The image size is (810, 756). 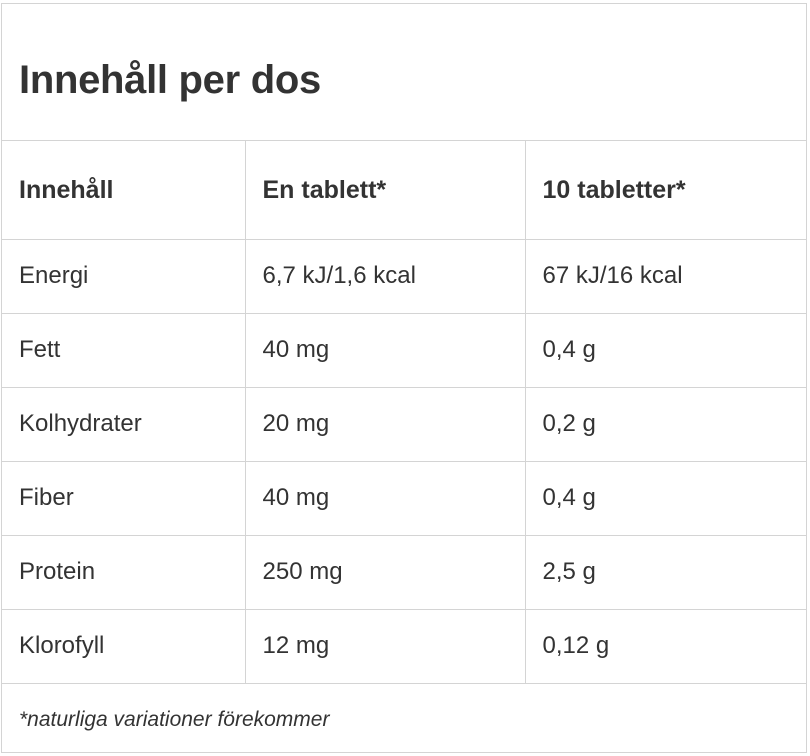 What do you see at coordinates (124, 190) in the screenshot?
I see `column-header-content: Innehåll` at bounding box center [124, 190].